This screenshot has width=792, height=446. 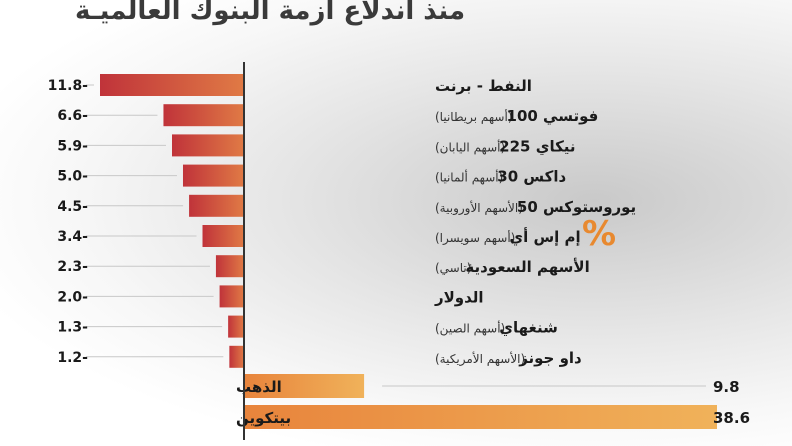 What do you see at coordinates (72, 358) in the screenshot?
I see `value-label-10: 1.2-` at bounding box center [72, 358].